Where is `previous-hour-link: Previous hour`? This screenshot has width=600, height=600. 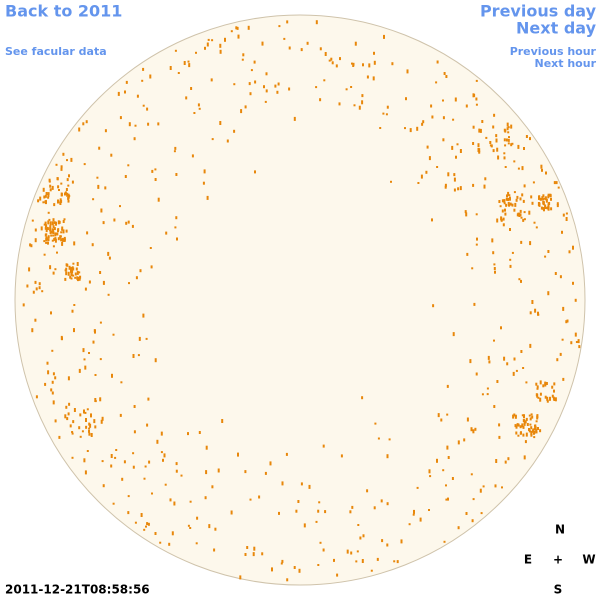
previous-hour-link: Previous hour is located at coordinates (553, 51).